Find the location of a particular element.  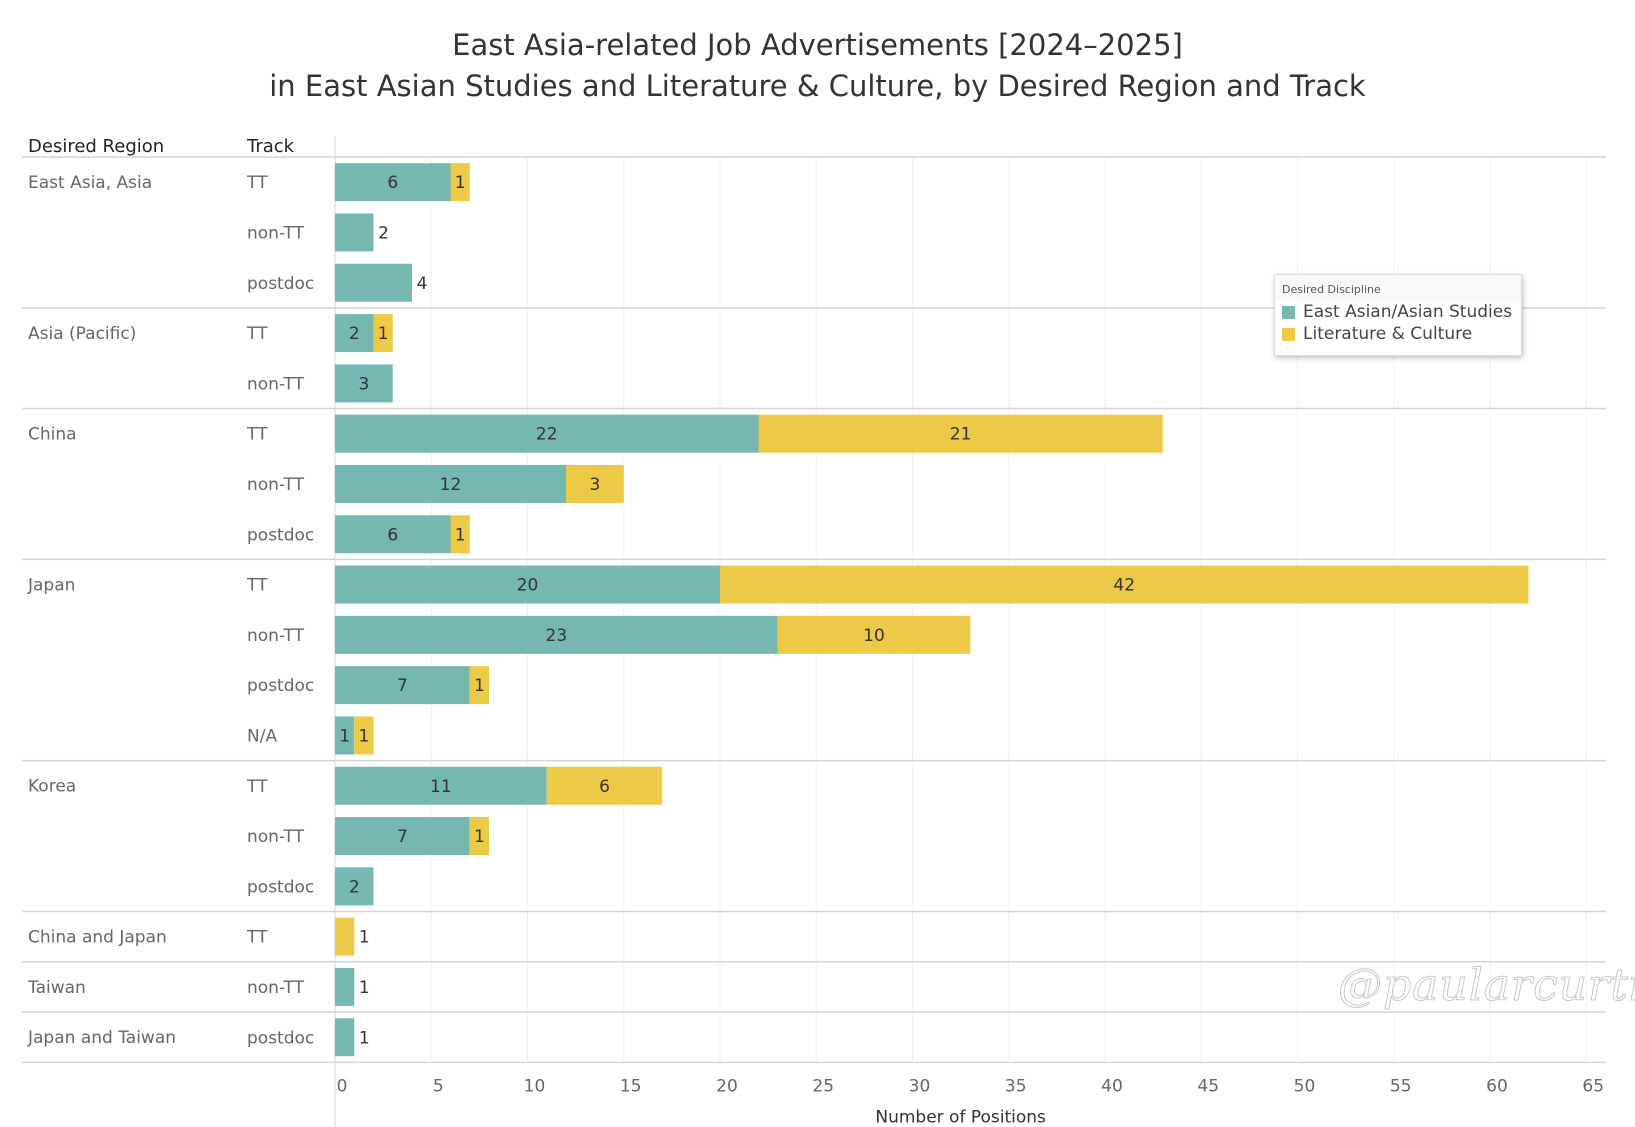

legend-label: Literature & Culture is located at coordinates (1388, 334).